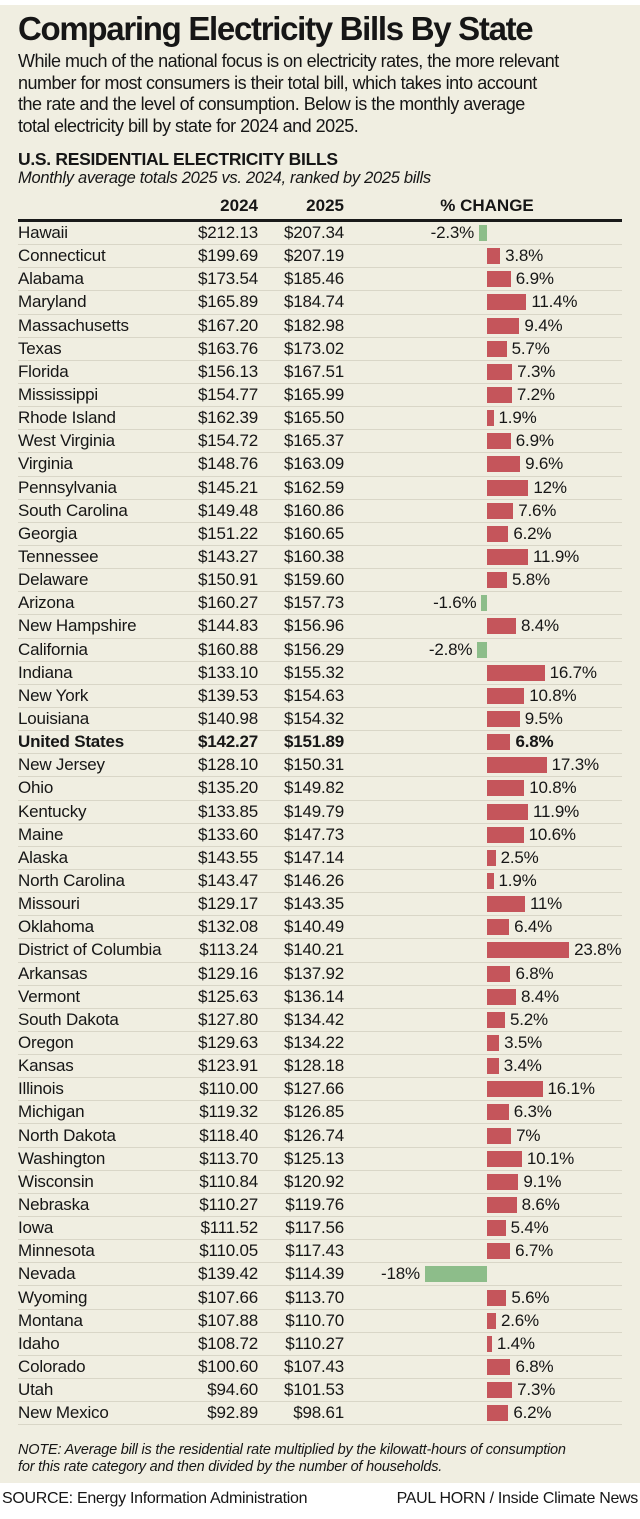 The image size is (640, 1519). I want to click on bill-2025-value: $150.31, so click(313, 765).